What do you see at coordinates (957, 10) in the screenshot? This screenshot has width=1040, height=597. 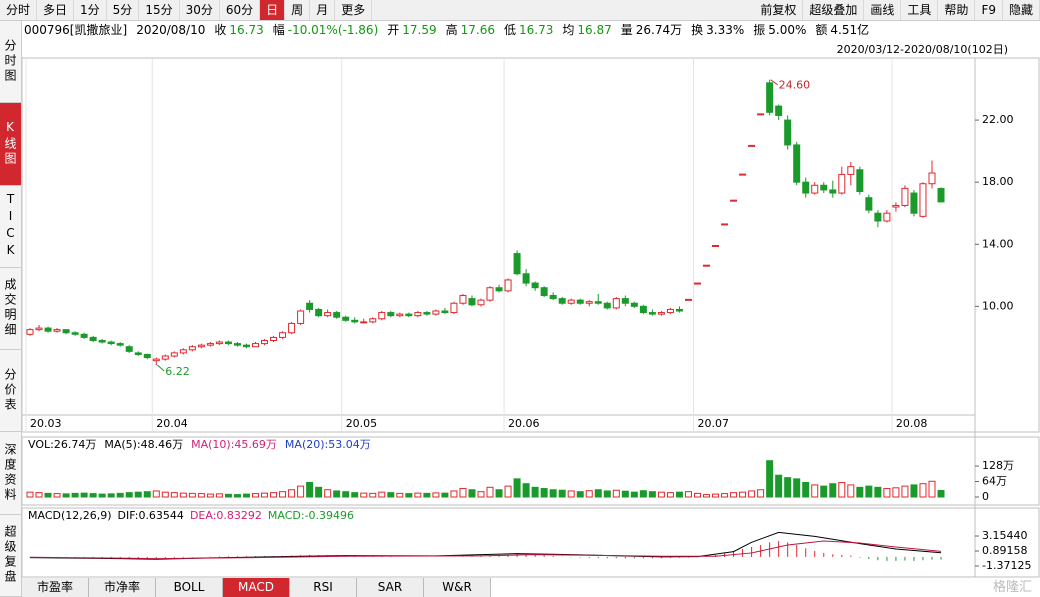 I see `toolbar-button: 帮助` at bounding box center [957, 10].